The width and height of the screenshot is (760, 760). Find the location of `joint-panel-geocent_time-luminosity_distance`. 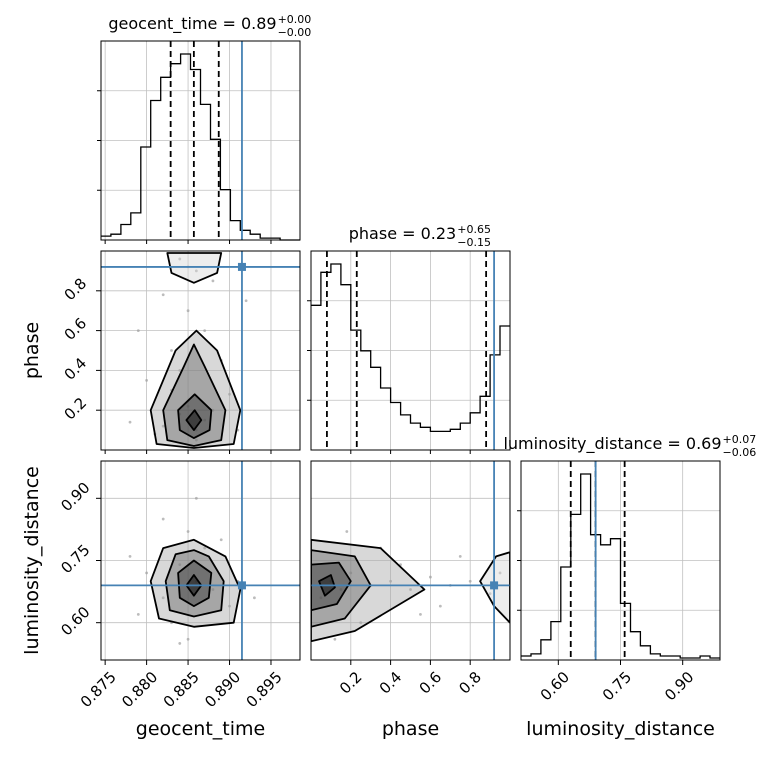

joint-panel-geocent_time-luminosity_distance is located at coordinates (200, 560).